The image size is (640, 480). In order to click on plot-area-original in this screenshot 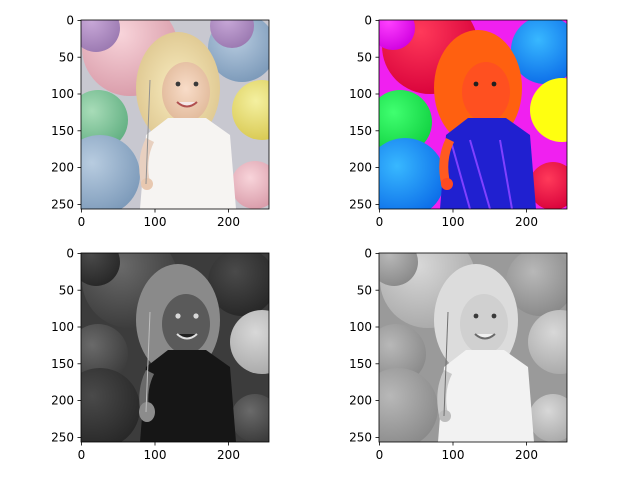, I will do `click(175, 114)`.